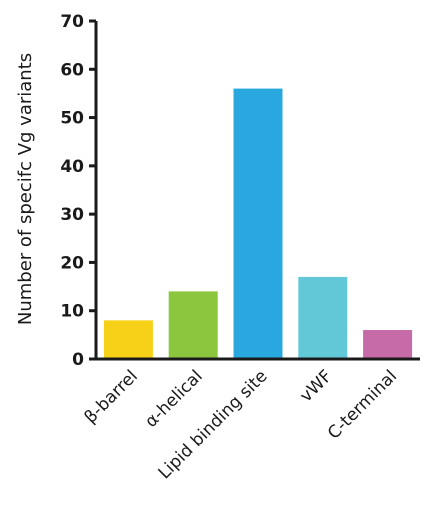  I want to click on y-tick-label: 50, so click(72, 119).